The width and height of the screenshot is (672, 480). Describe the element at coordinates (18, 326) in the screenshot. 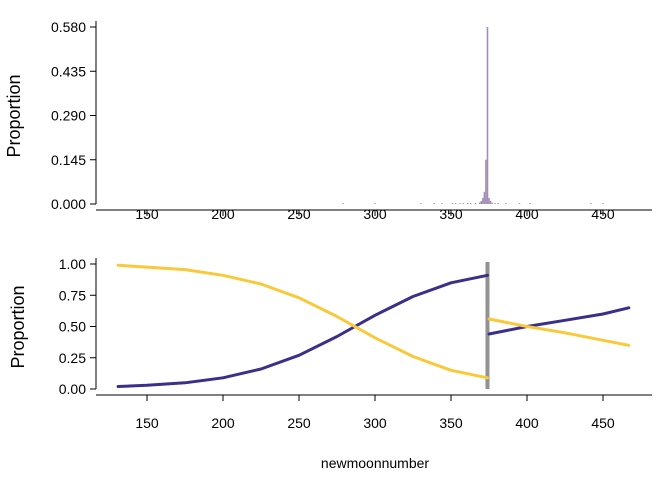

I see `bottom-y-axis-title: Proportion` at that location.